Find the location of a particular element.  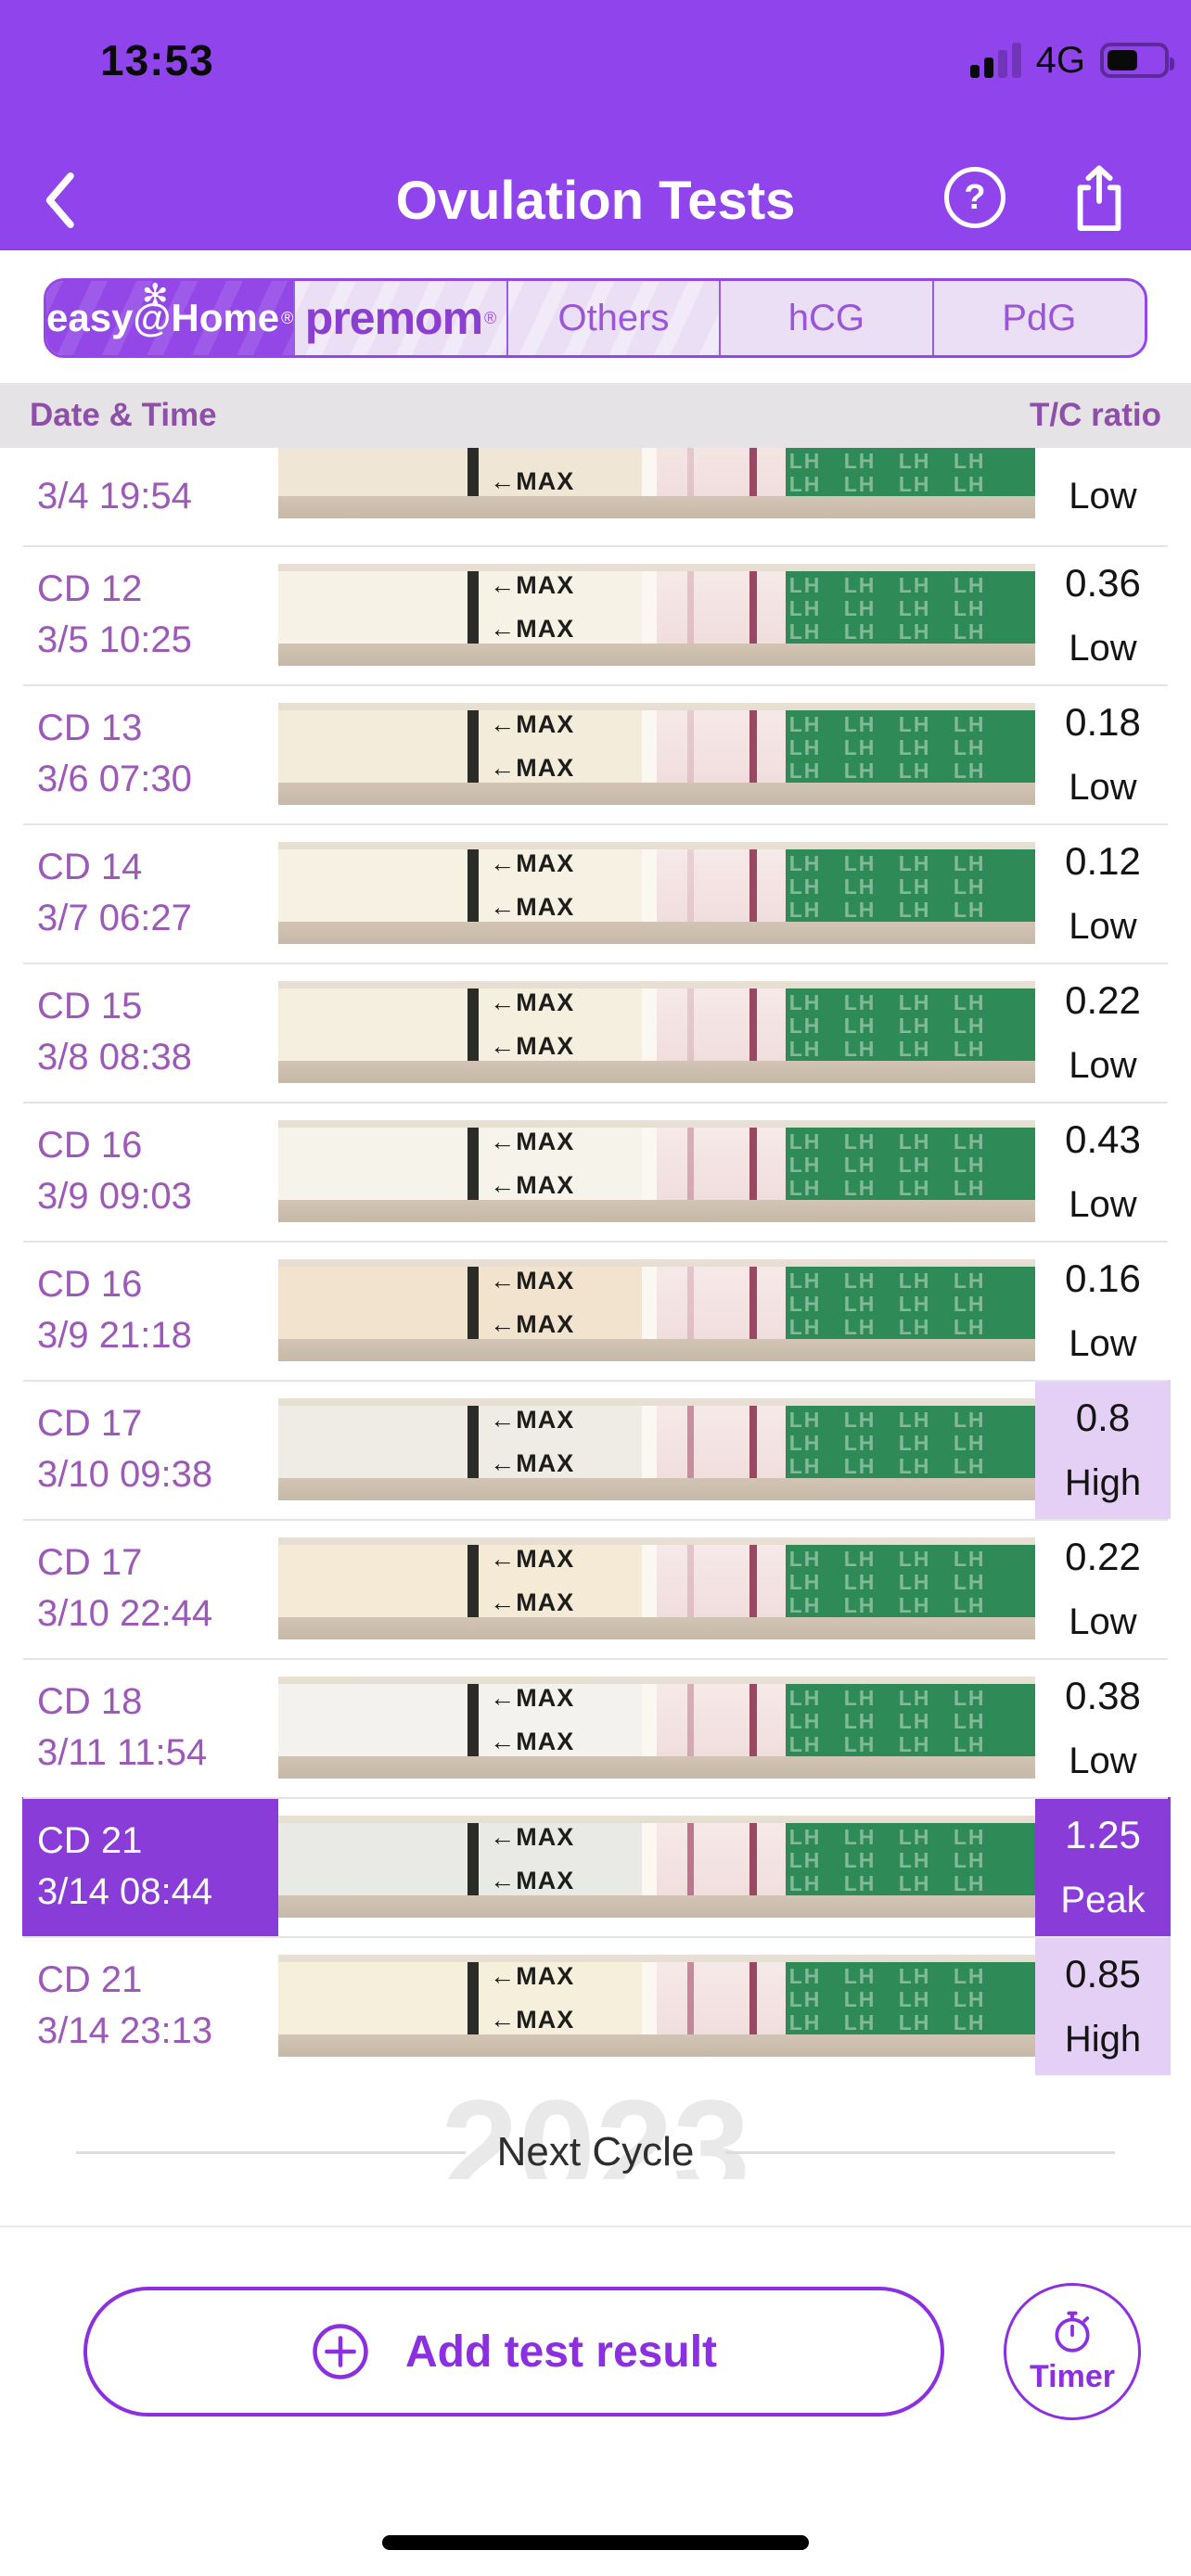

table-row: CD 21 3/14 23:13 ←MAX ←MAX is located at coordinates (595, 2006).